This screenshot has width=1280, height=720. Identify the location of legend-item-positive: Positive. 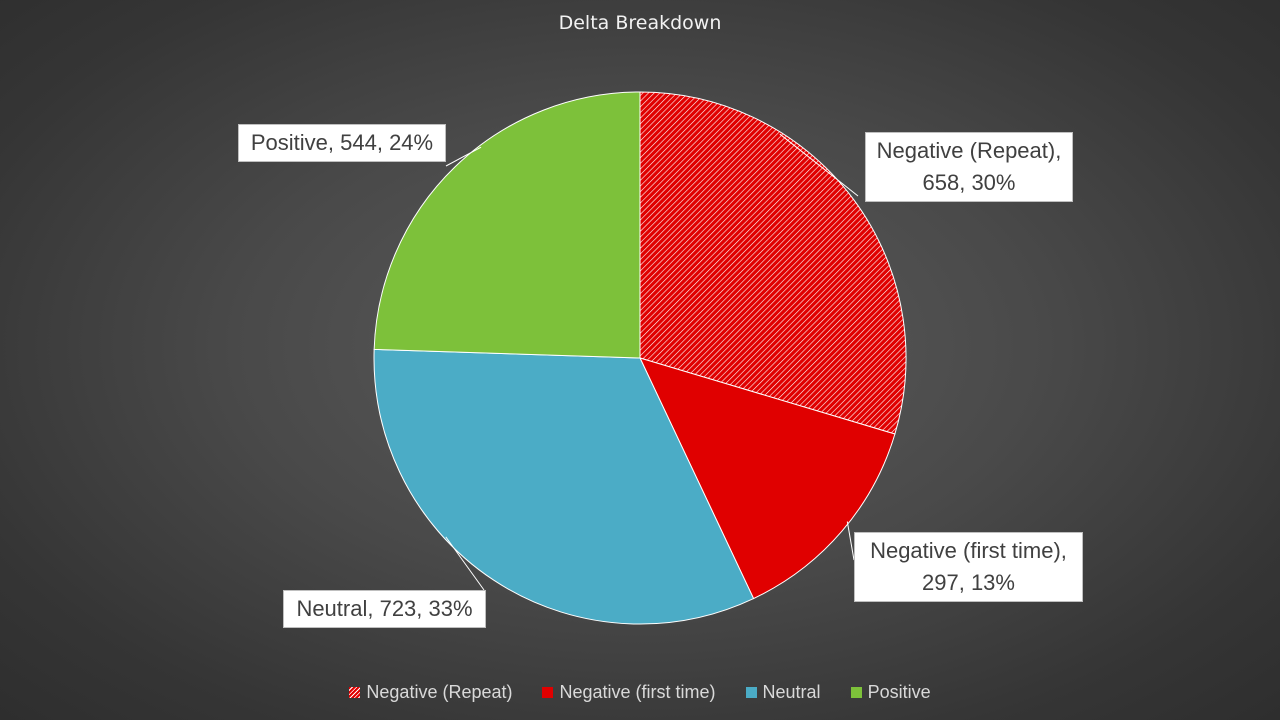
(890, 692).